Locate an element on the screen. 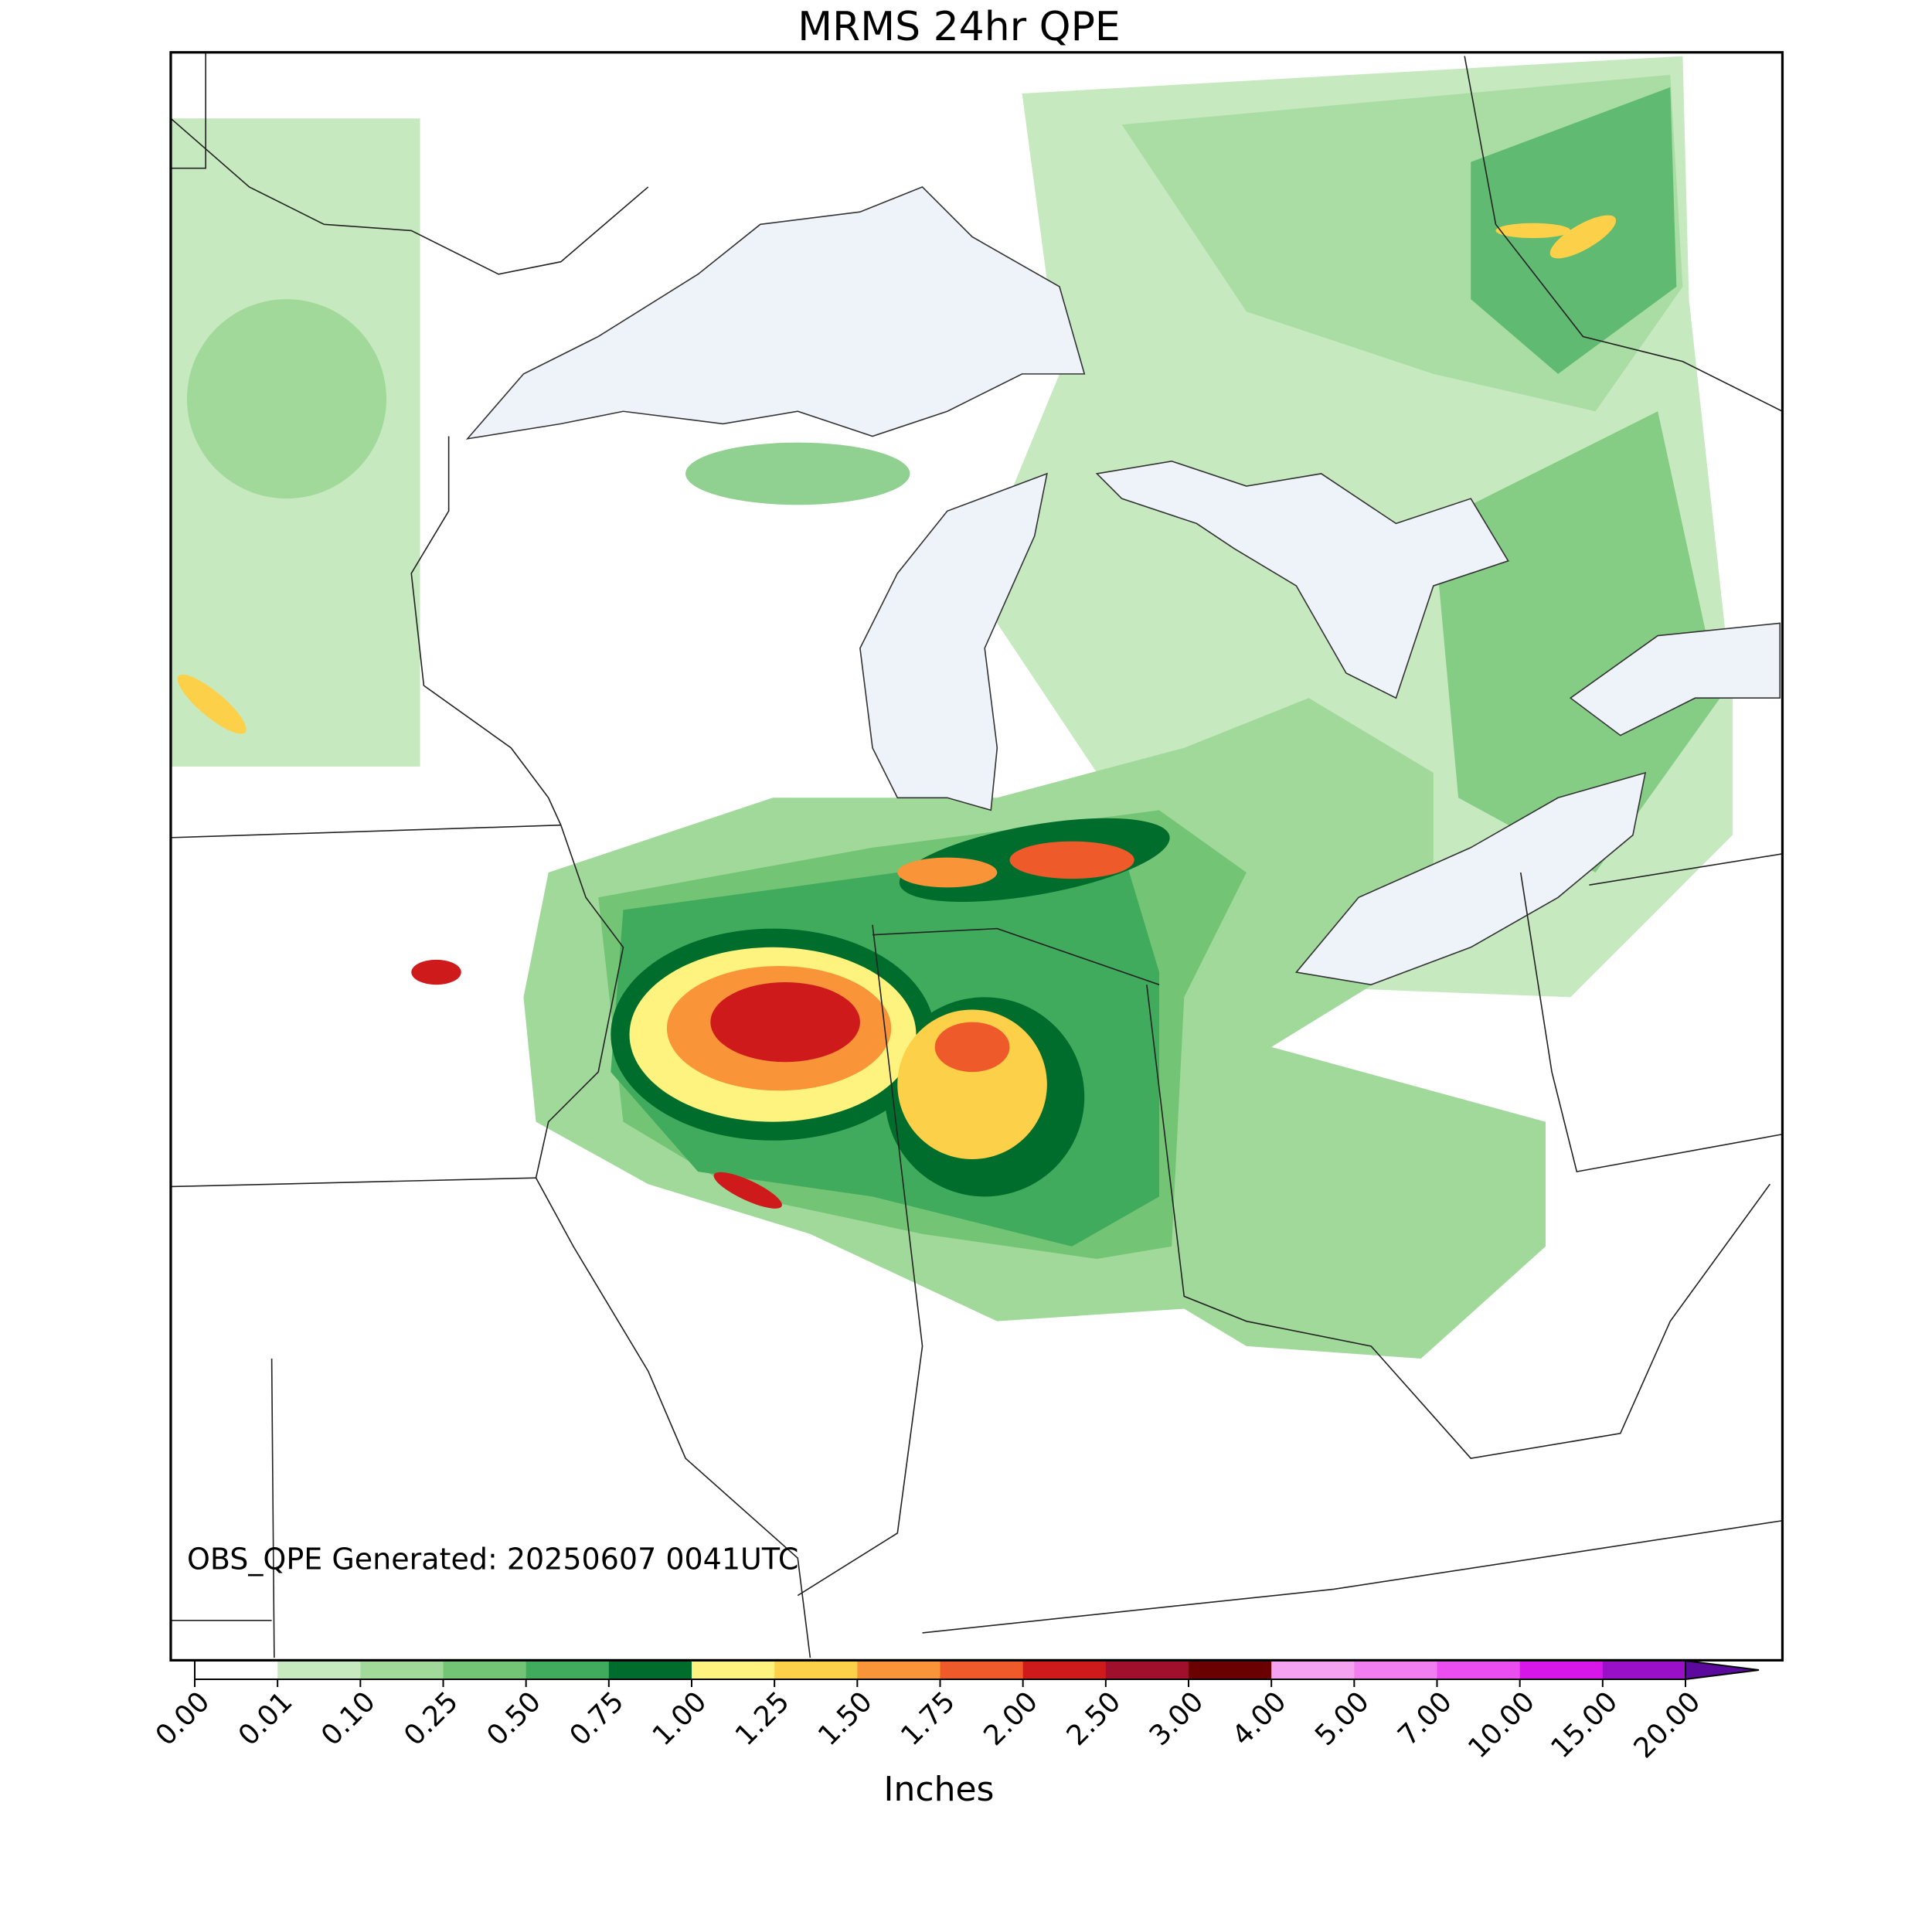 The height and width of the screenshot is (1932, 1932). colorbar-tick-label: 1.25 is located at coordinates (763, 1718).